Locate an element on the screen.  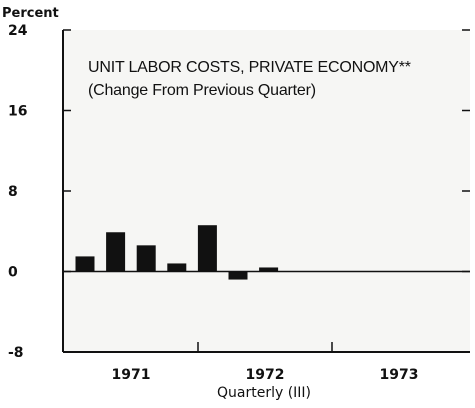
y-tick-label-4: -8 is located at coordinates (16, 353).